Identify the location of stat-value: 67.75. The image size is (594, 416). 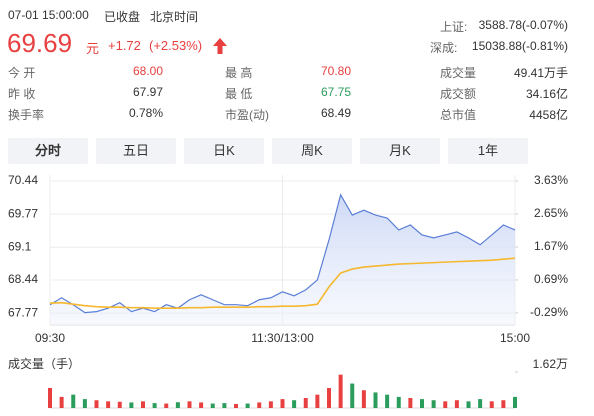
(335, 92).